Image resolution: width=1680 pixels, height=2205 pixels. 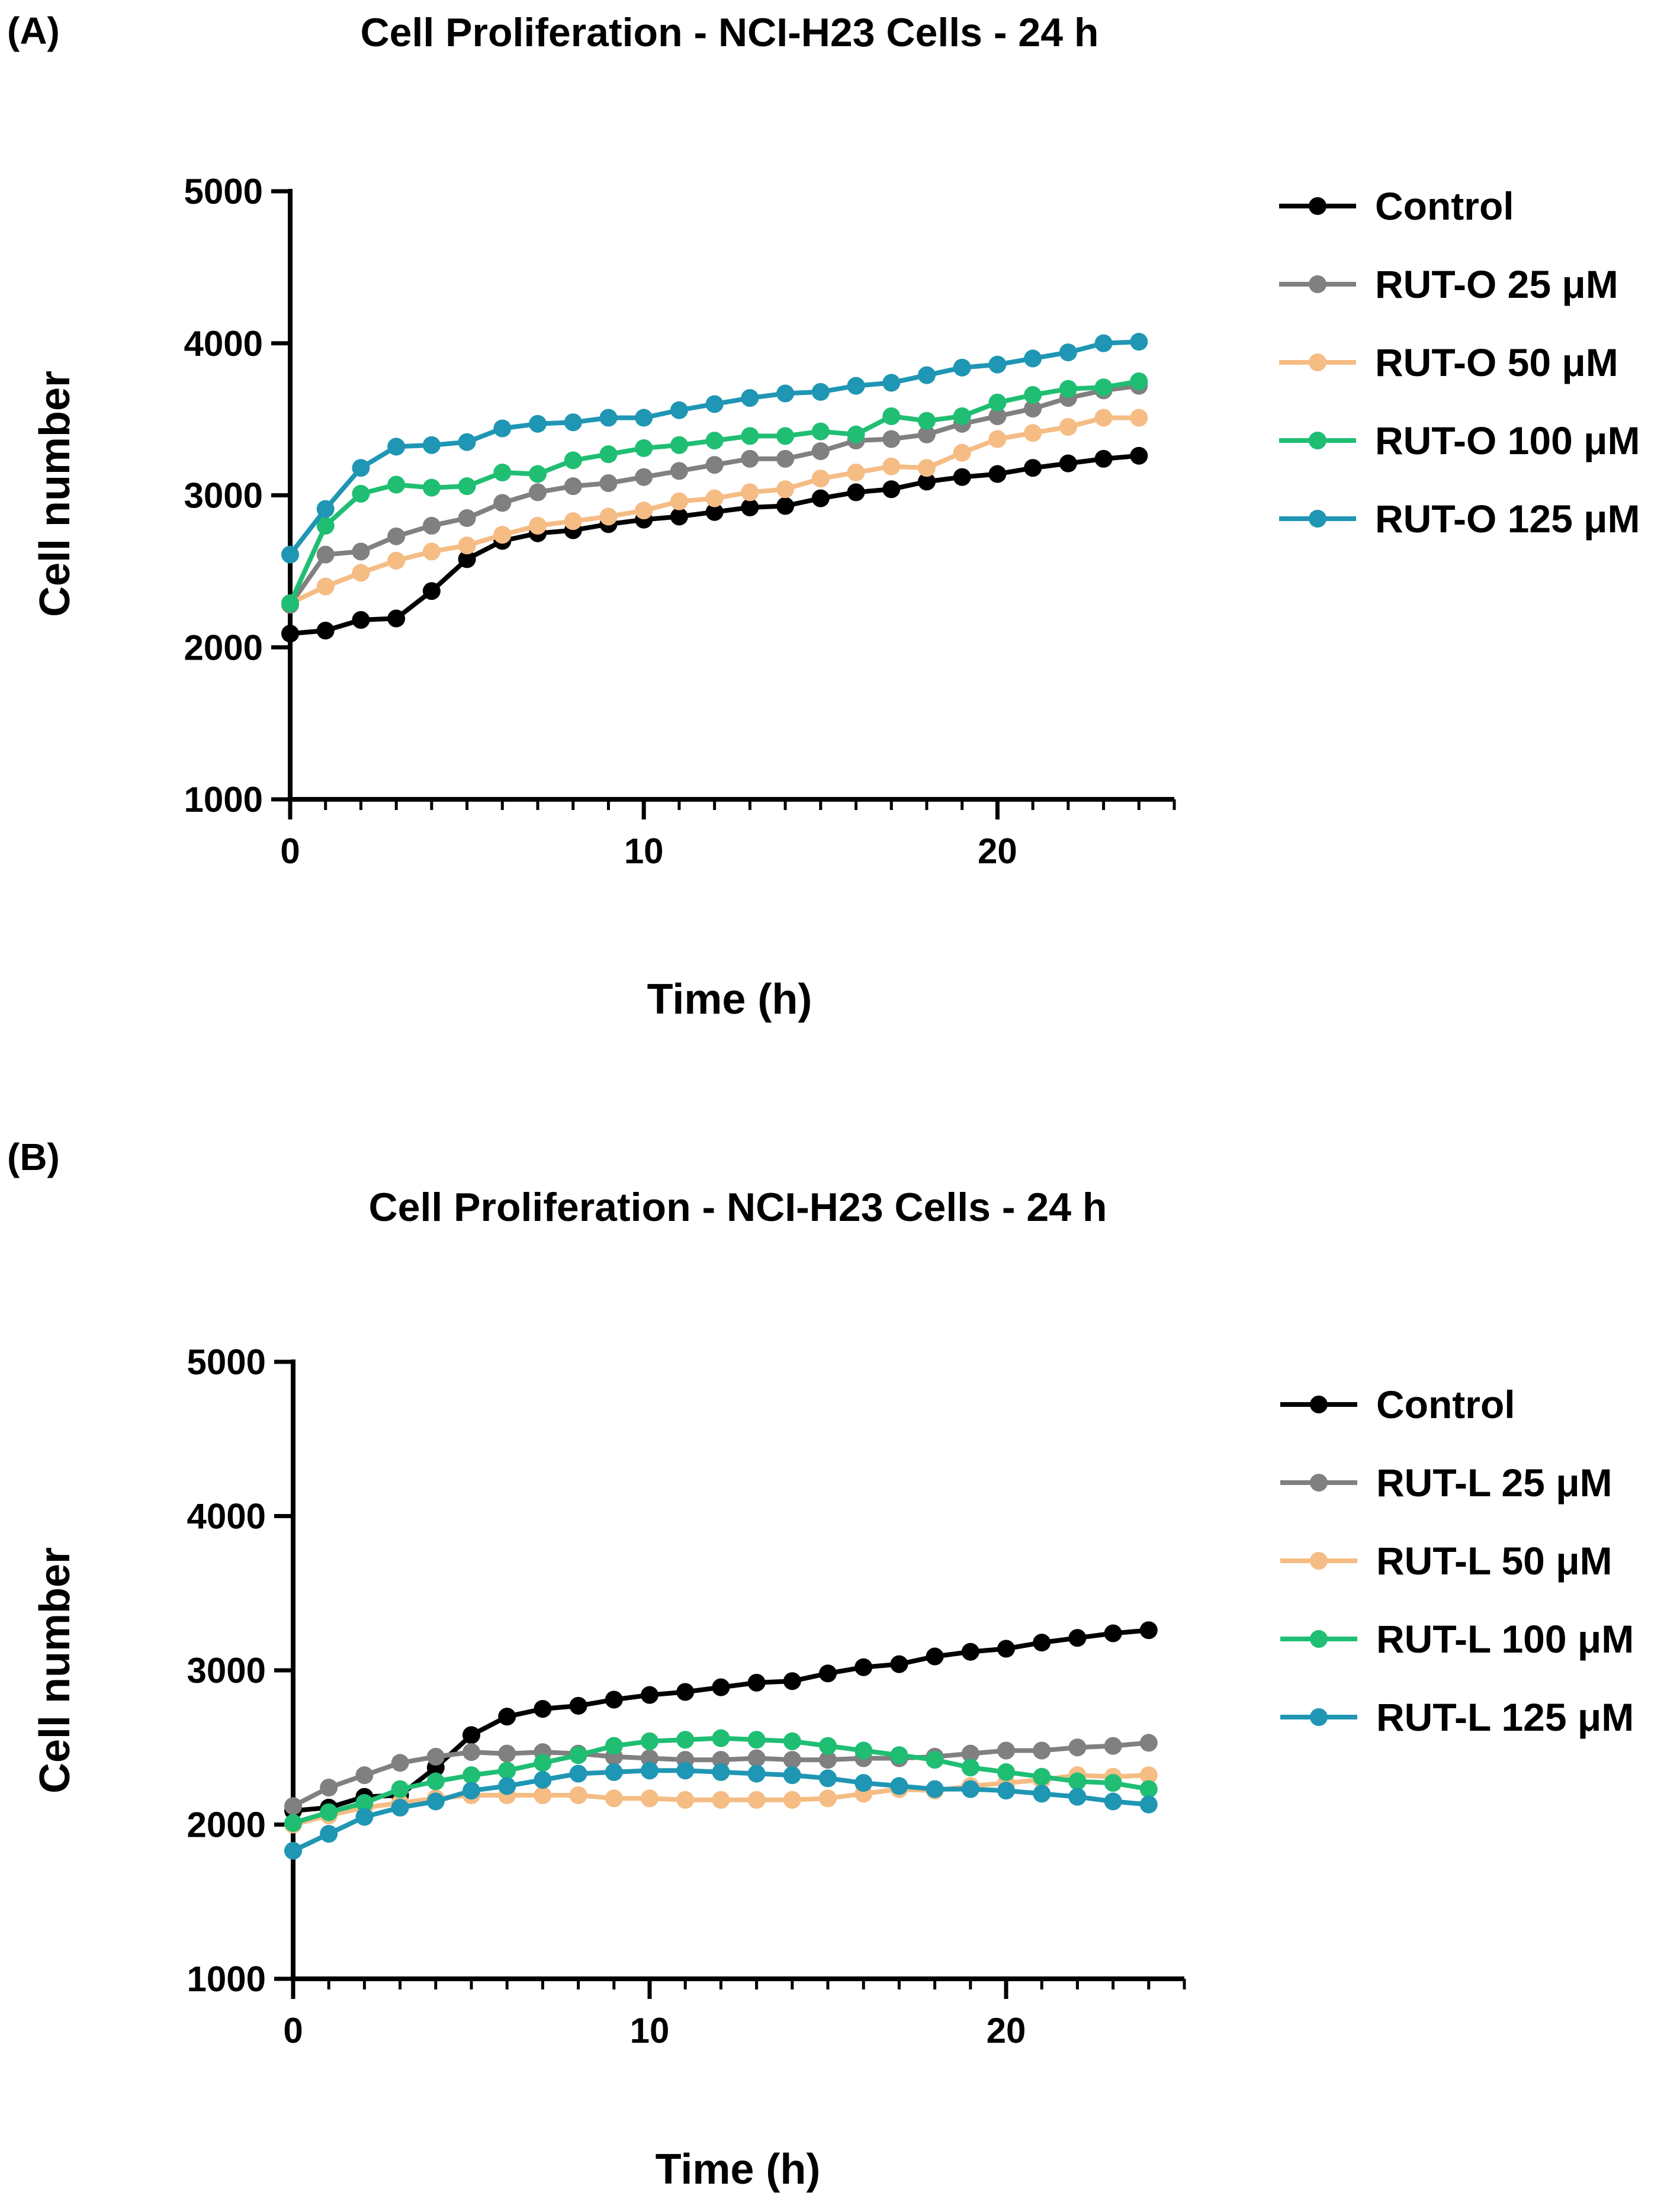 What do you see at coordinates (721, 1780) in the screenshot?
I see `series-rut-l-100-m` at bounding box center [721, 1780].